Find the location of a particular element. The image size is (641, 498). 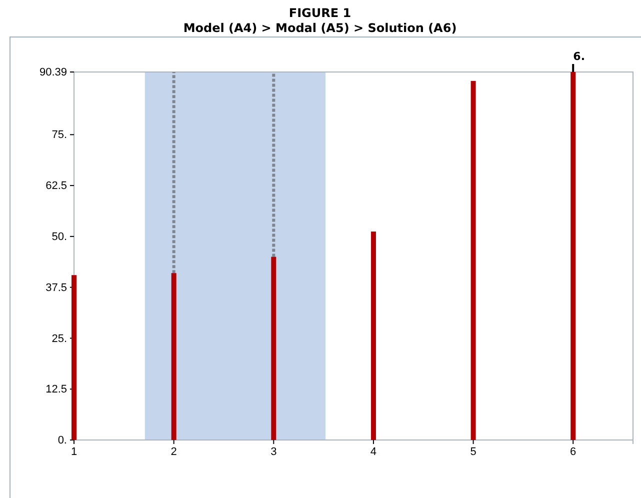

y-tick-label: 50. is located at coordinates (59, 236).